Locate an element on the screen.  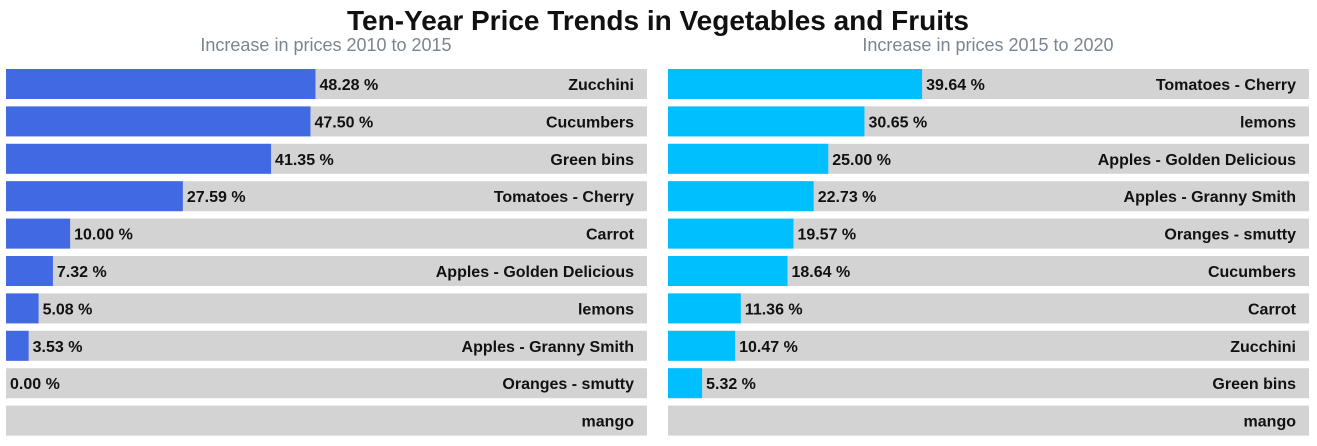
right-value-label: 30.65 % is located at coordinates (897, 122).